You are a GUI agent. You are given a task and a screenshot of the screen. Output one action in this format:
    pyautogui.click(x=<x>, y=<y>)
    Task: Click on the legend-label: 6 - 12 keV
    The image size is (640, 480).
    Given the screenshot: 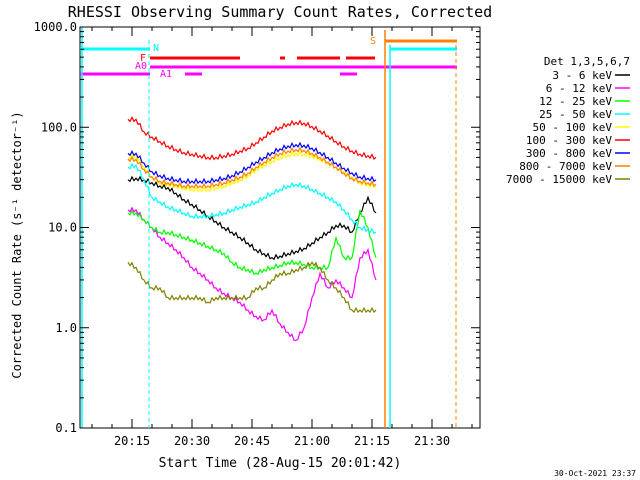 What is the action you would take?
    pyautogui.click(x=579, y=88)
    